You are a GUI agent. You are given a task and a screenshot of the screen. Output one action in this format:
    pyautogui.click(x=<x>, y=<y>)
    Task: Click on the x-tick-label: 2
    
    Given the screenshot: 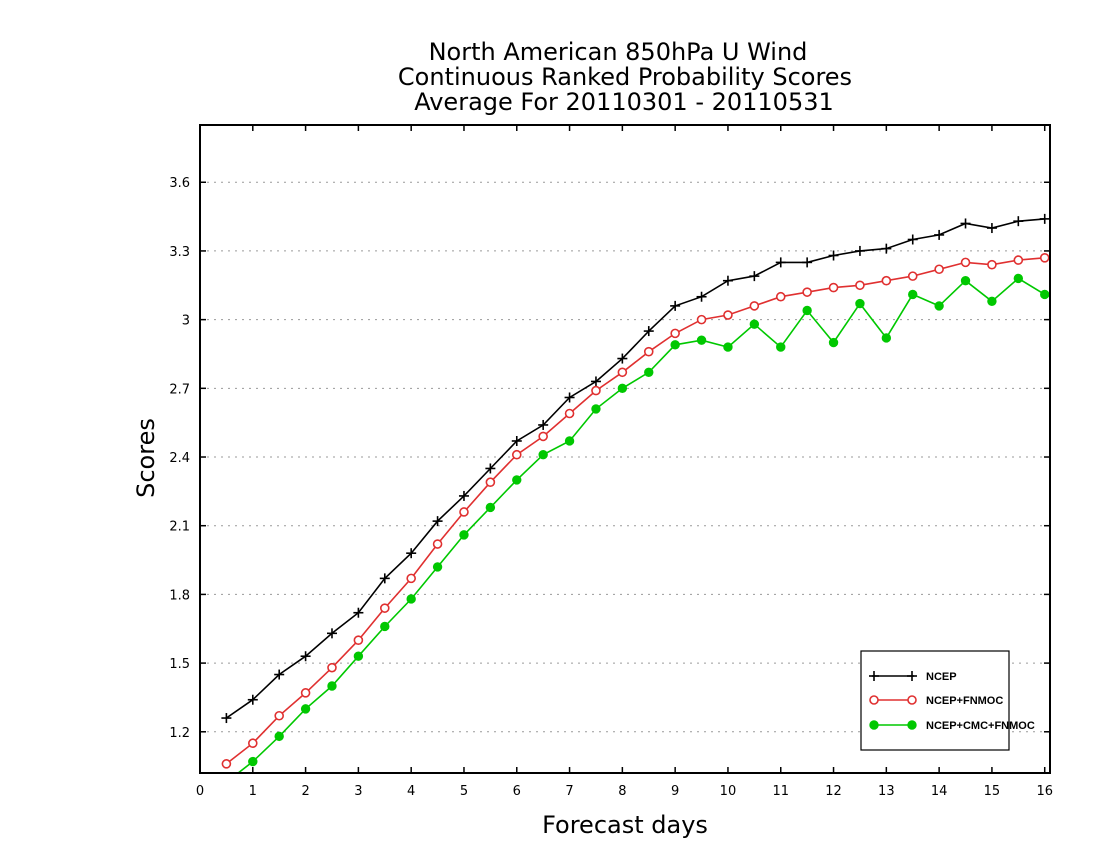 What is the action you would take?
    pyautogui.click(x=305, y=791)
    